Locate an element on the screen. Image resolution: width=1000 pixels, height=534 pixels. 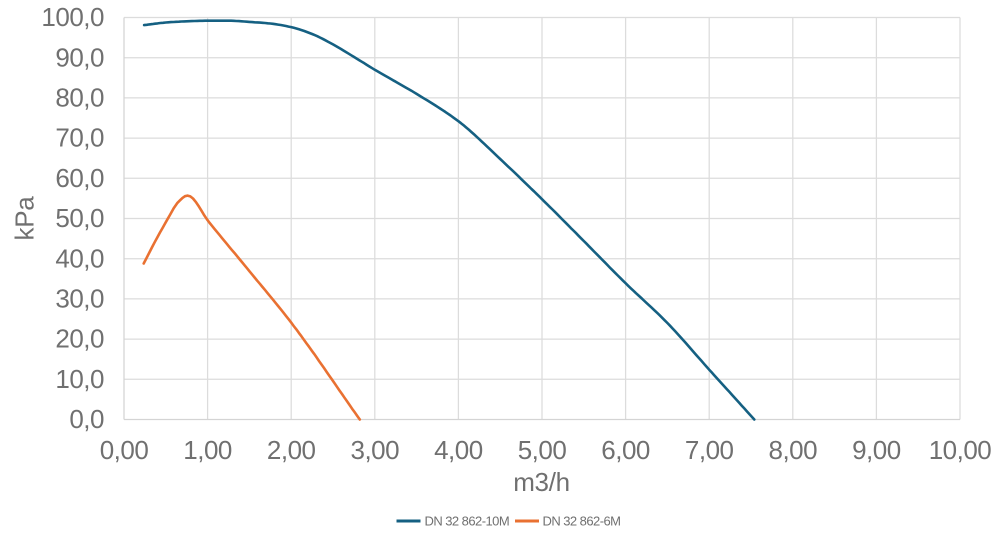
svg-text: 10,0 is located at coordinates (79, 379).